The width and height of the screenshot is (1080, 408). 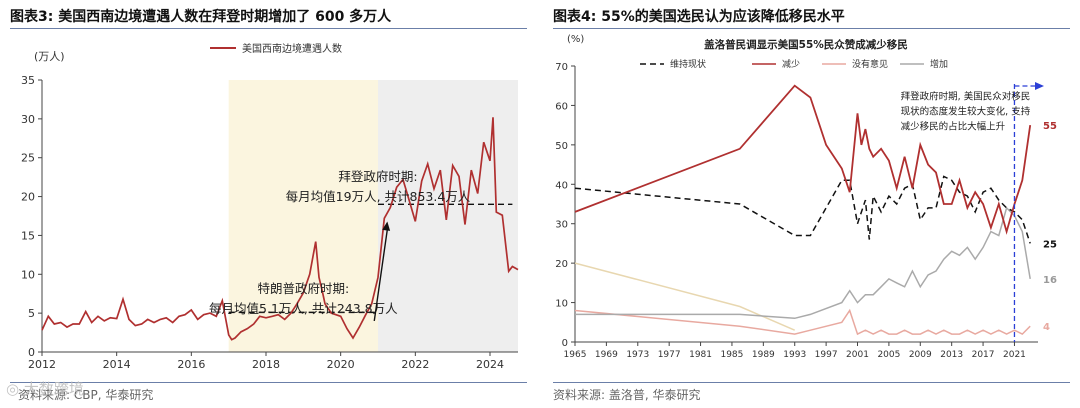 I want to click on x-tick-label: 2012, so click(x=42, y=364).